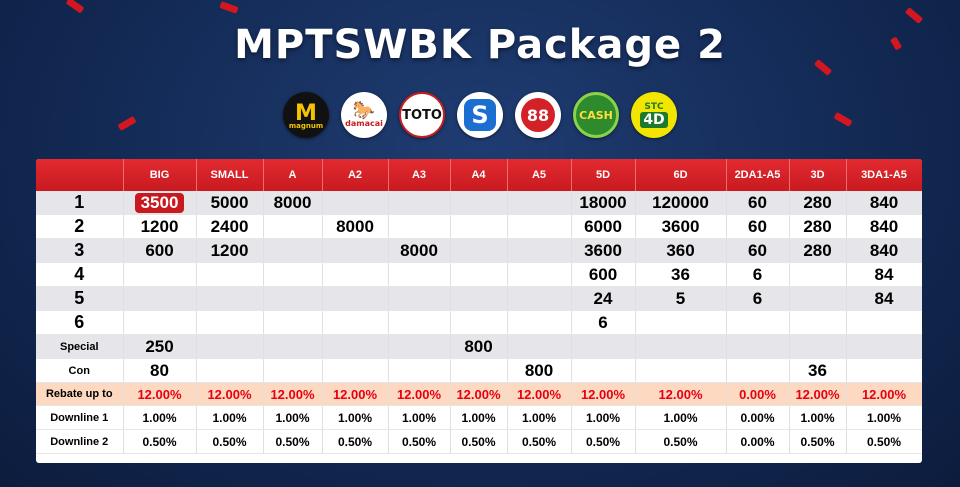 The width and height of the screenshot is (960, 487). What do you see at coordinates (603, 274) in the screenshot?
I see `table-cell: 600` at bounding box center [603, 274].